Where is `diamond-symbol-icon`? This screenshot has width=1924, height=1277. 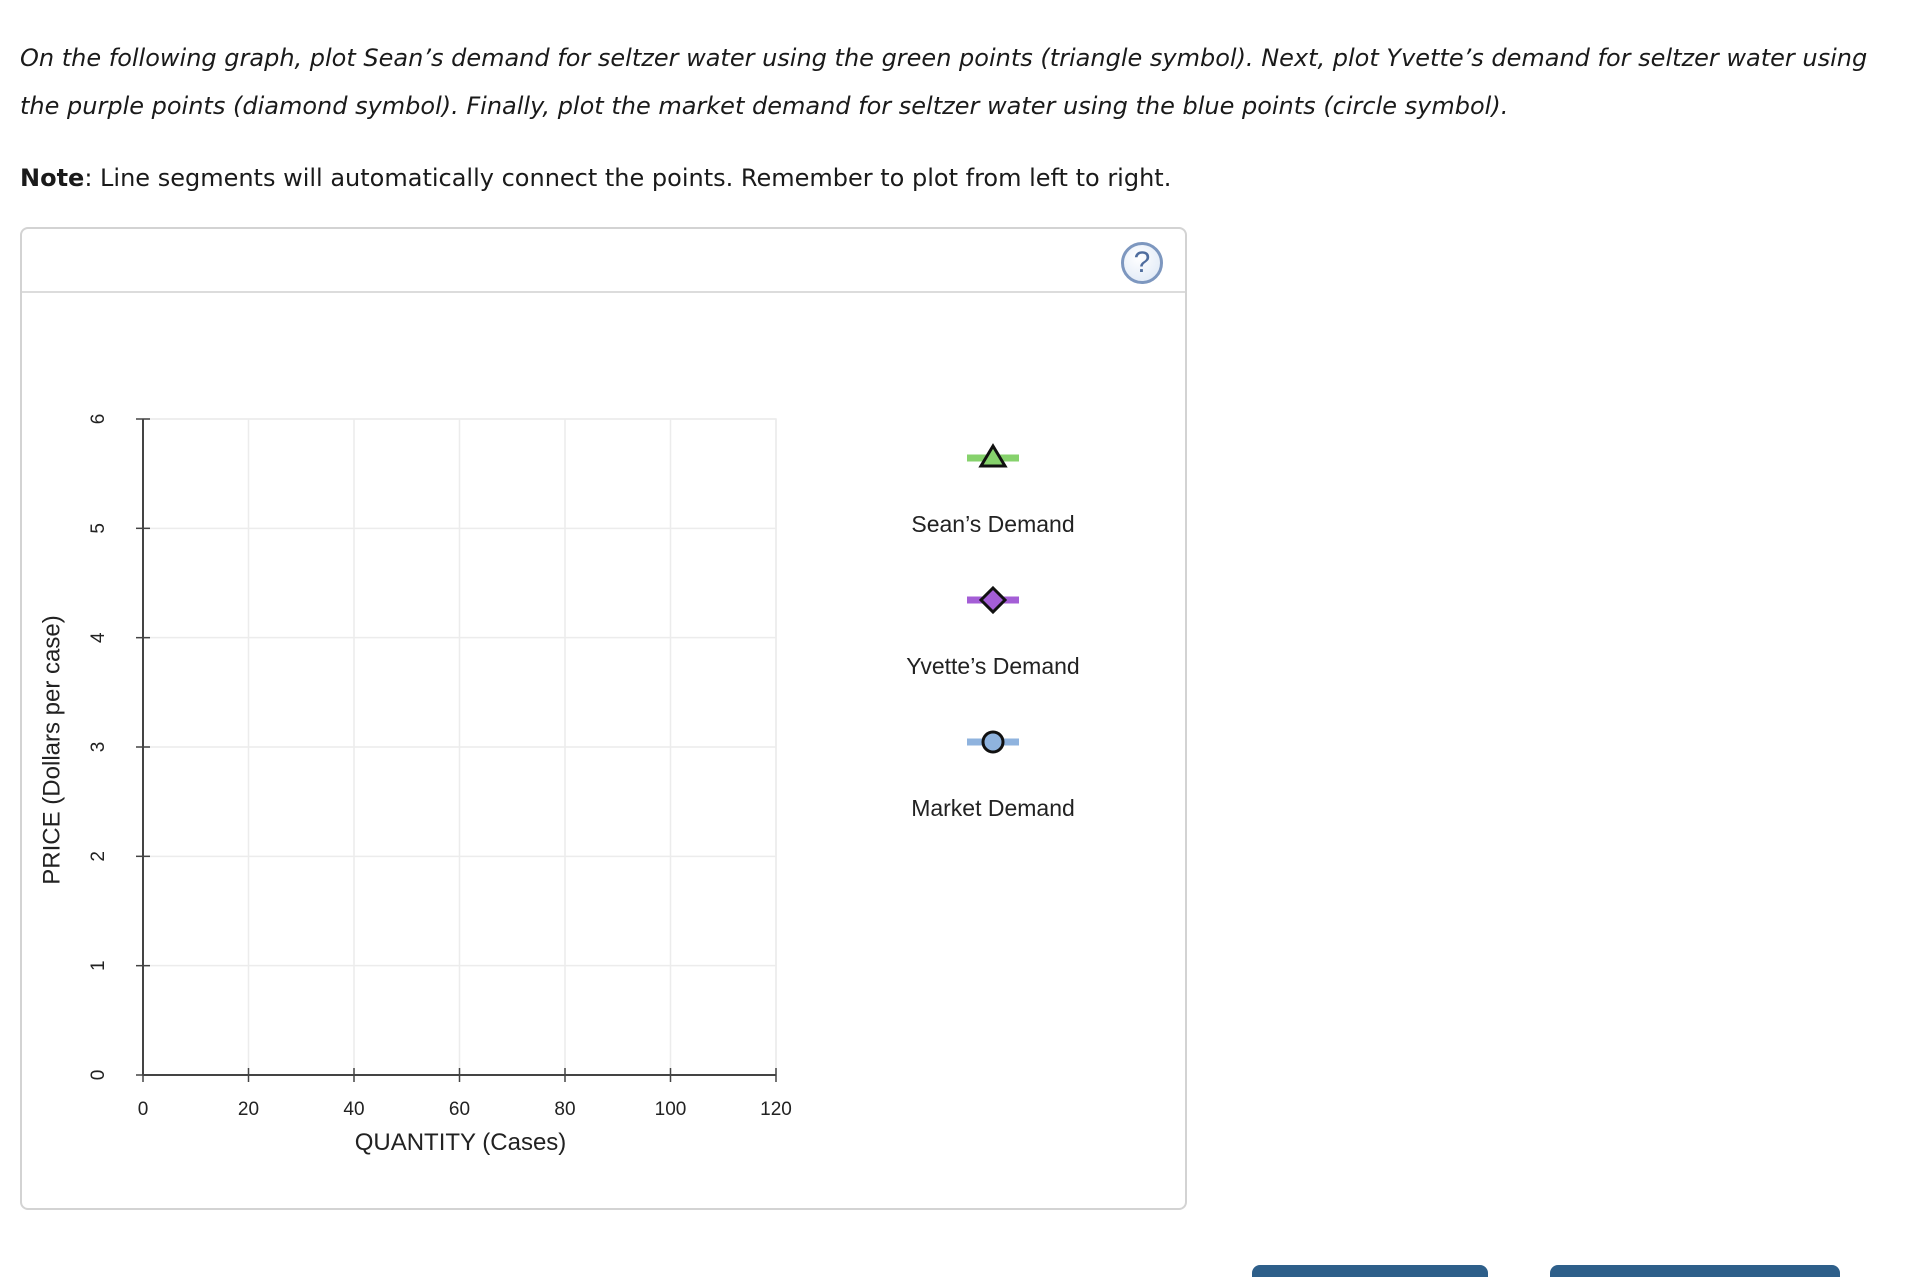 diamond-symbol-icon is located at coordinates (993, 600).